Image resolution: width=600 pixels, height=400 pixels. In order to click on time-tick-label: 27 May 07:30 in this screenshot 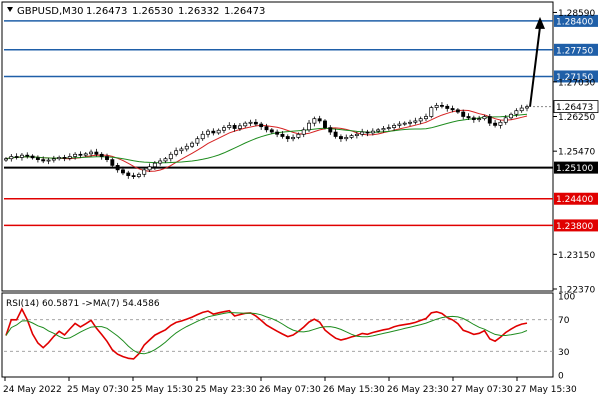, I will do `click(482, 390)`.